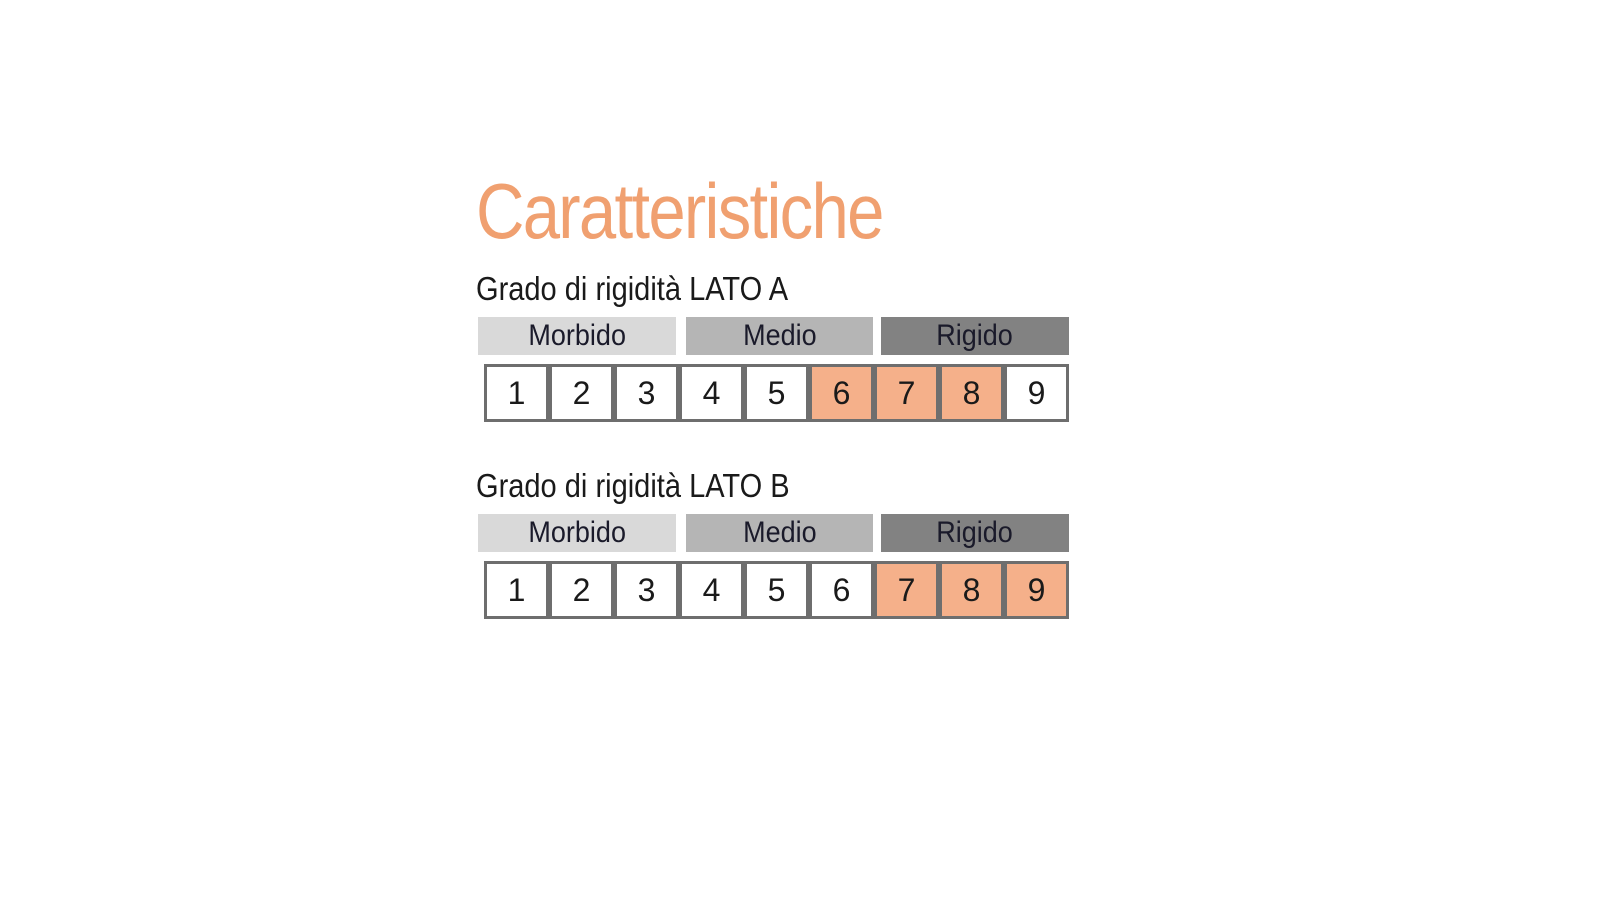  I want to click on scale-label: Grado di rigidità LATO B, so click(633, 485).